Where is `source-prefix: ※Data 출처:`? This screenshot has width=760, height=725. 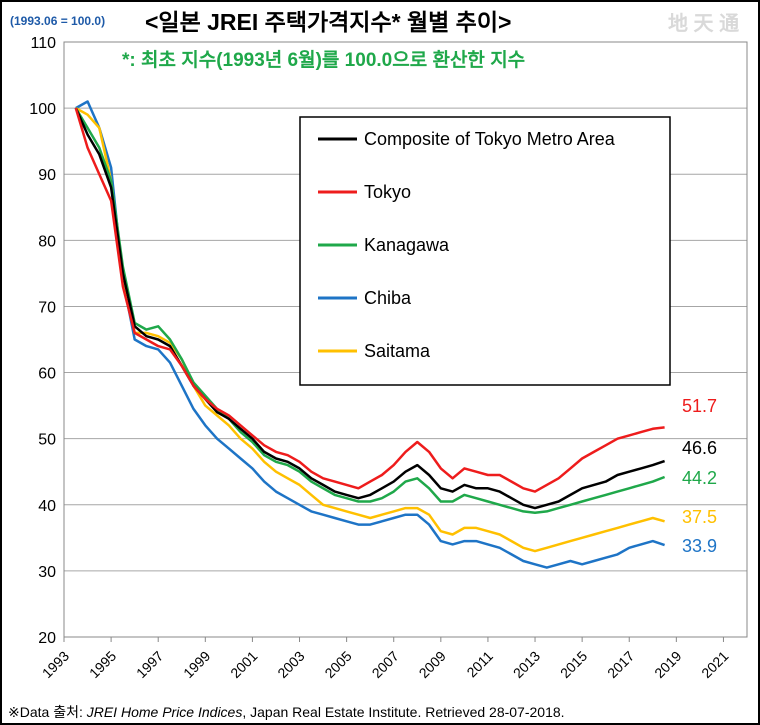 source-prefix: ※Data 출처: is located at coordinates (47, 712).